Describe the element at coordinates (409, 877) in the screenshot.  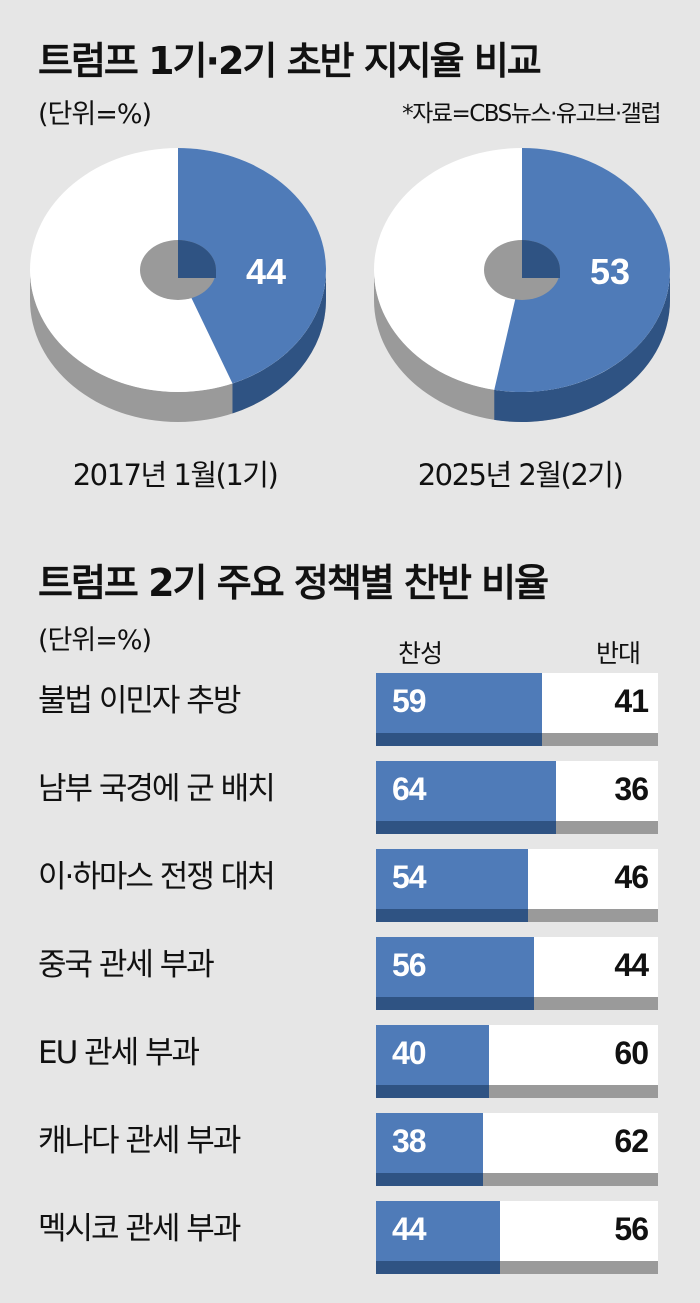
I see `support-value: 54` at that location.